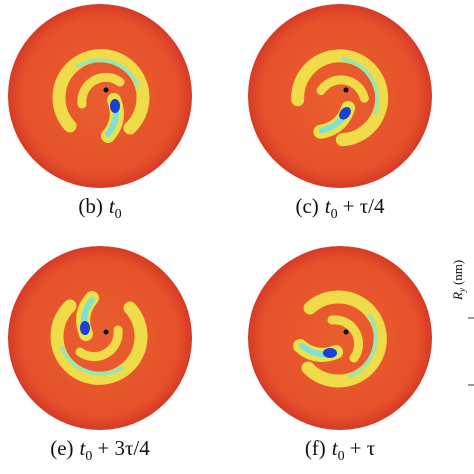 The image size is (474, 474). Describe the element at coordinates (306, 206) in the screenshot. I see `panel-tag: (c)` at that location.